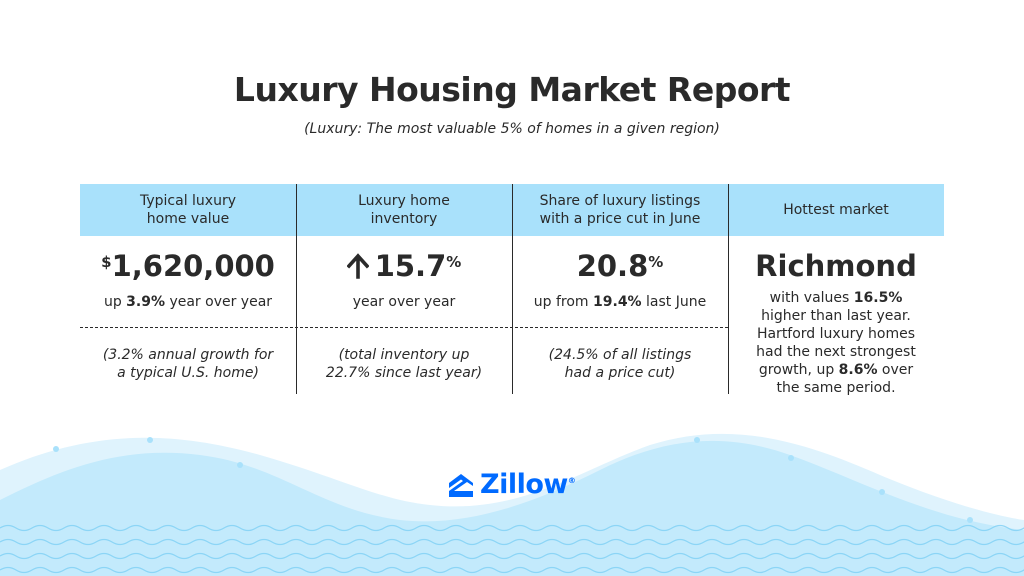 The image size is (1024, 576). Describe the element at coordinates (357, 266) in the screenshot. I see `arrow-up-icon` at that location.